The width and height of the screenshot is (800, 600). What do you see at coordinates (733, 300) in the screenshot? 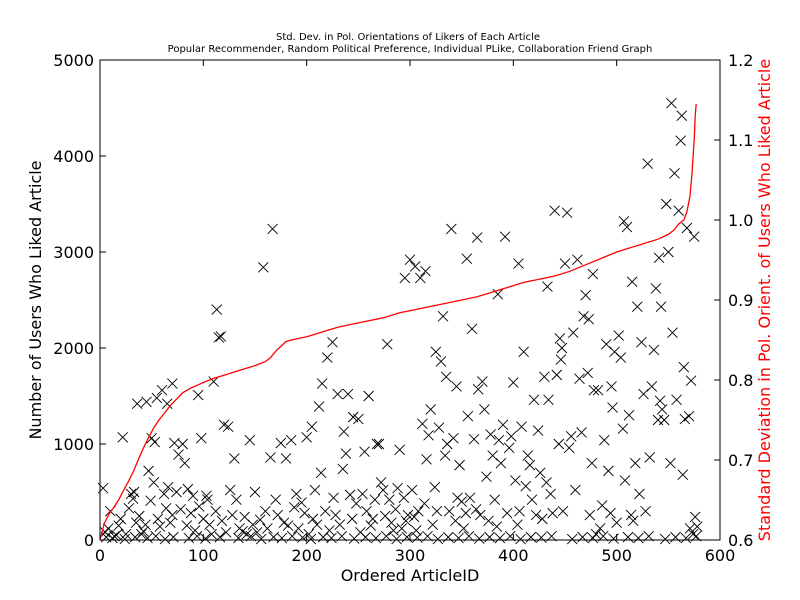
I see `y-axis-right-ticks: 0.6 0.7 0.8 0.9 1.0 1.1 1.2` at bounding box center [733, 300].